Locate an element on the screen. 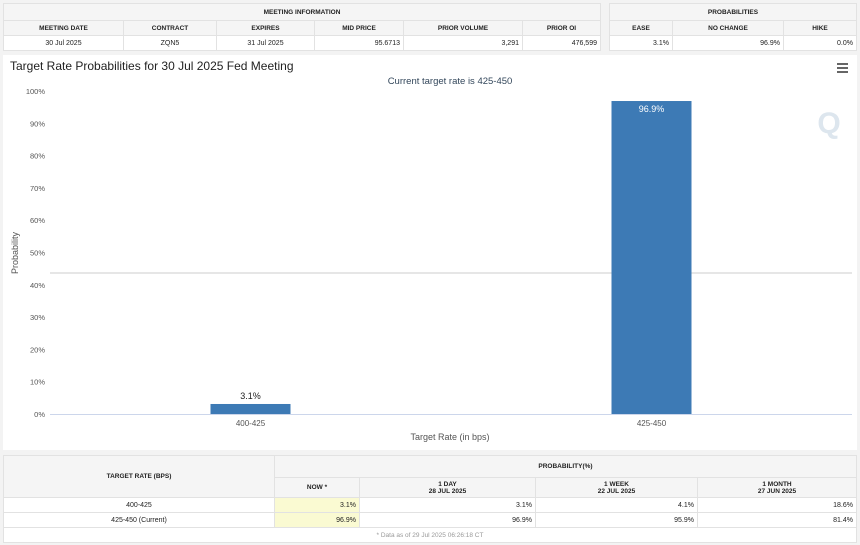 This screenshot has height=545, width=860. hamburger-icon is located at coordinates (842, 68).